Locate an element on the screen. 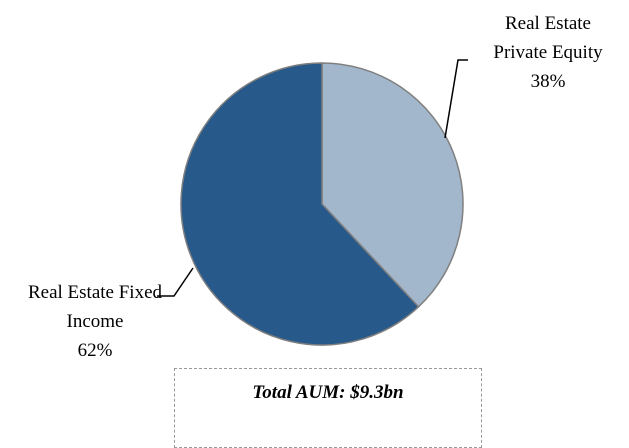 The height and width of the screenshot is (448, 629). slice-value-label: 38% is located at coordinates (548, 81).